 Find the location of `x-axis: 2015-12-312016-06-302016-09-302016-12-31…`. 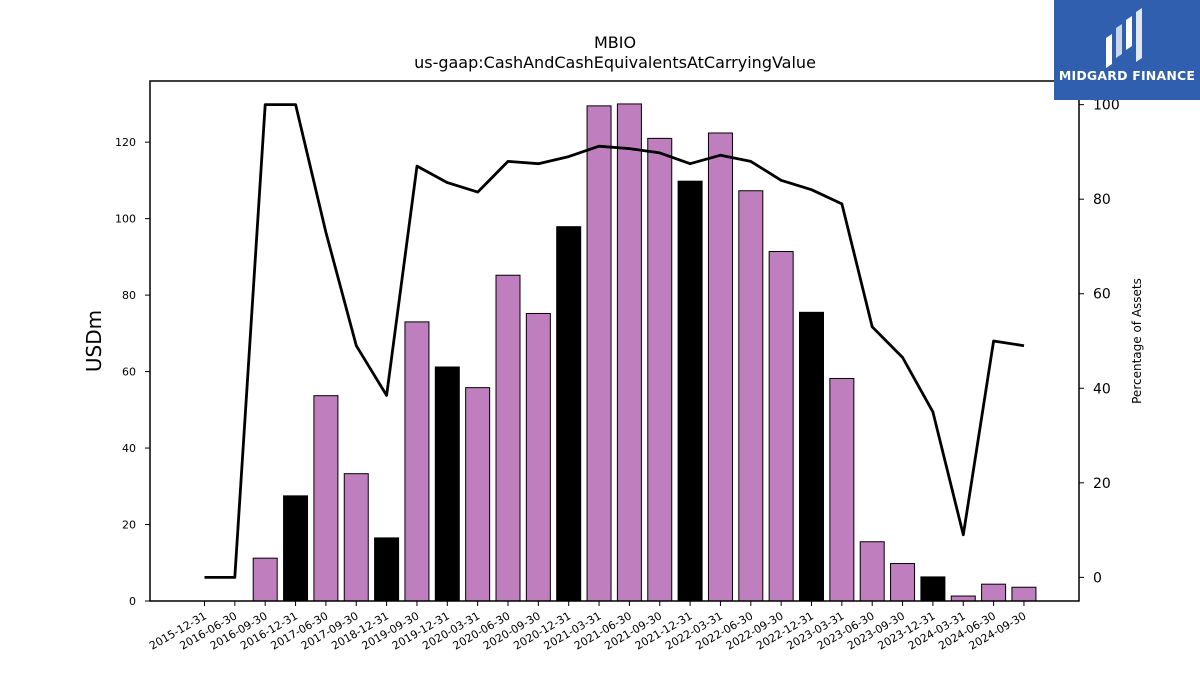

x-axis: 2015-12-312016-06-302016-09-302016-12-31… is located at coordinates (587, 627).